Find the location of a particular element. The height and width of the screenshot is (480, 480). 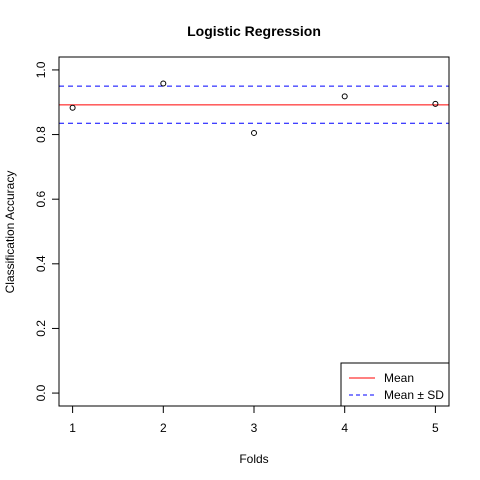

x-tick-label: 1 is located at coordinates (72, 428).